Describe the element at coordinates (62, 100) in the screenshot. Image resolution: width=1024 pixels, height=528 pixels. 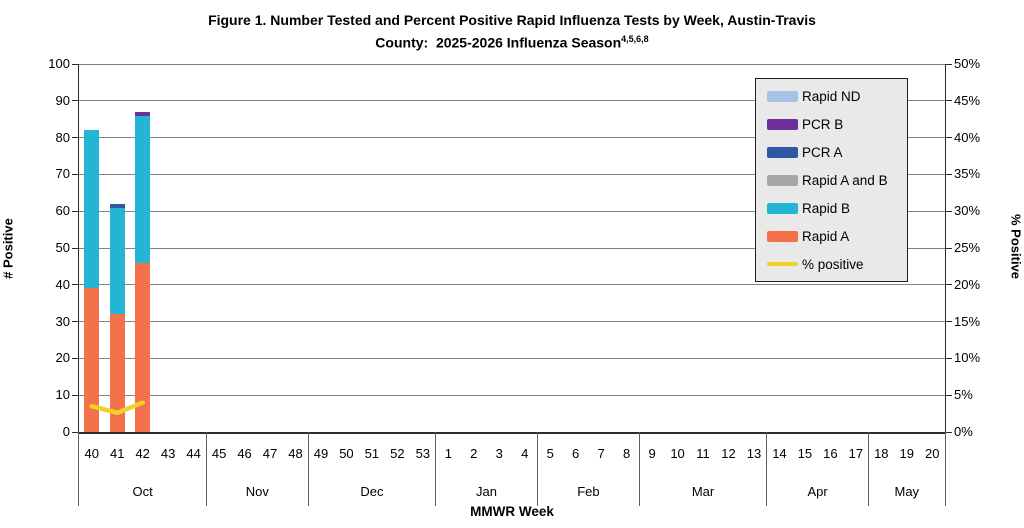
I see `y-left-tick-label: 90` at that location.